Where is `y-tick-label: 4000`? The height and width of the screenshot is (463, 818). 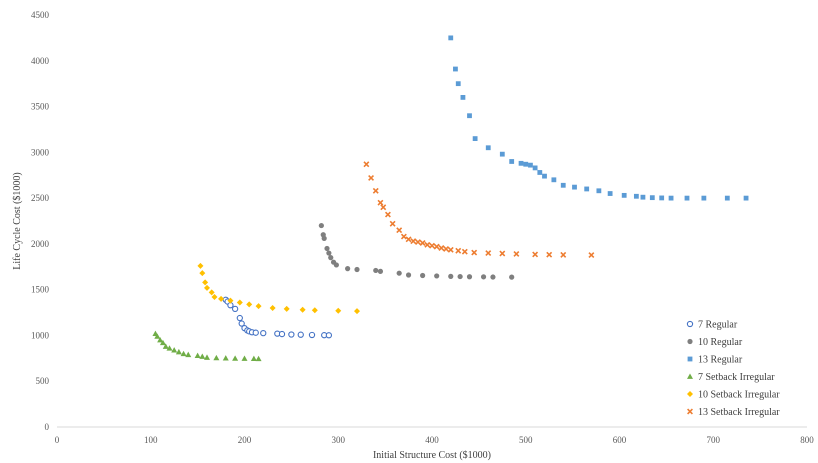 y-tick-label: 4000 is located at coordinates (40, 61).